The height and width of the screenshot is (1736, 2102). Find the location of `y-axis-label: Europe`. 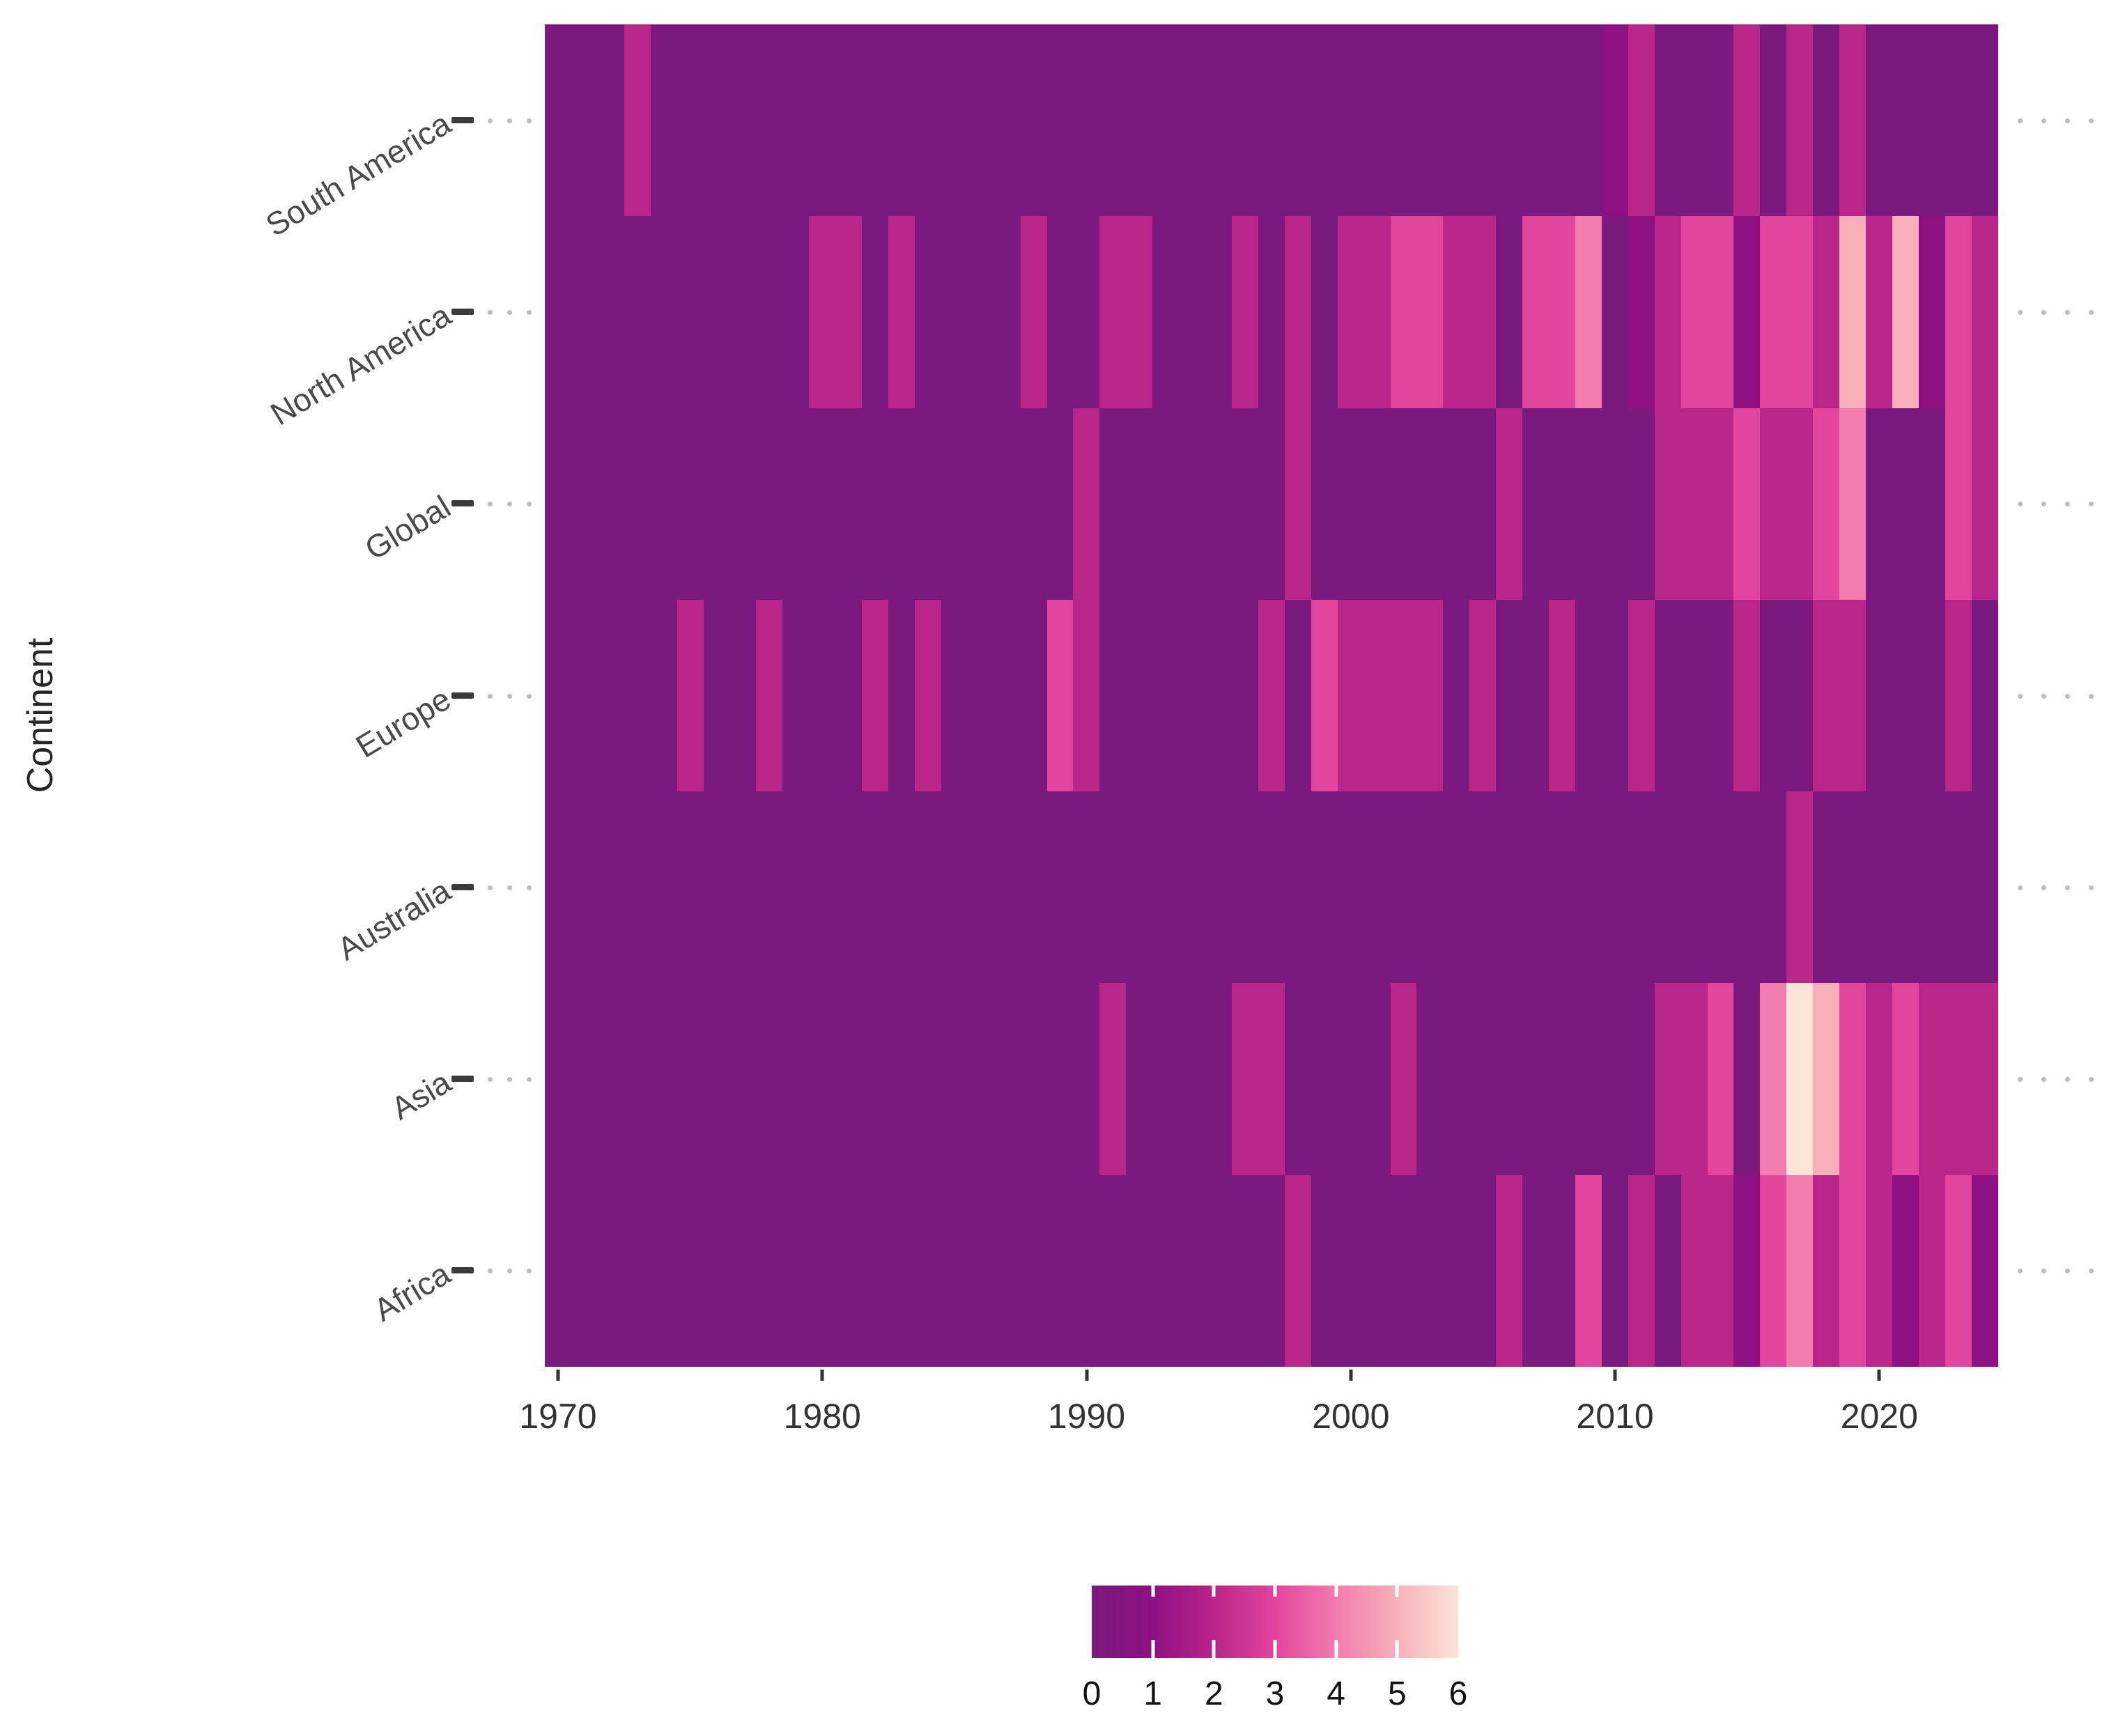

y-axis-label: Europe is located at coordinates (403, 723).